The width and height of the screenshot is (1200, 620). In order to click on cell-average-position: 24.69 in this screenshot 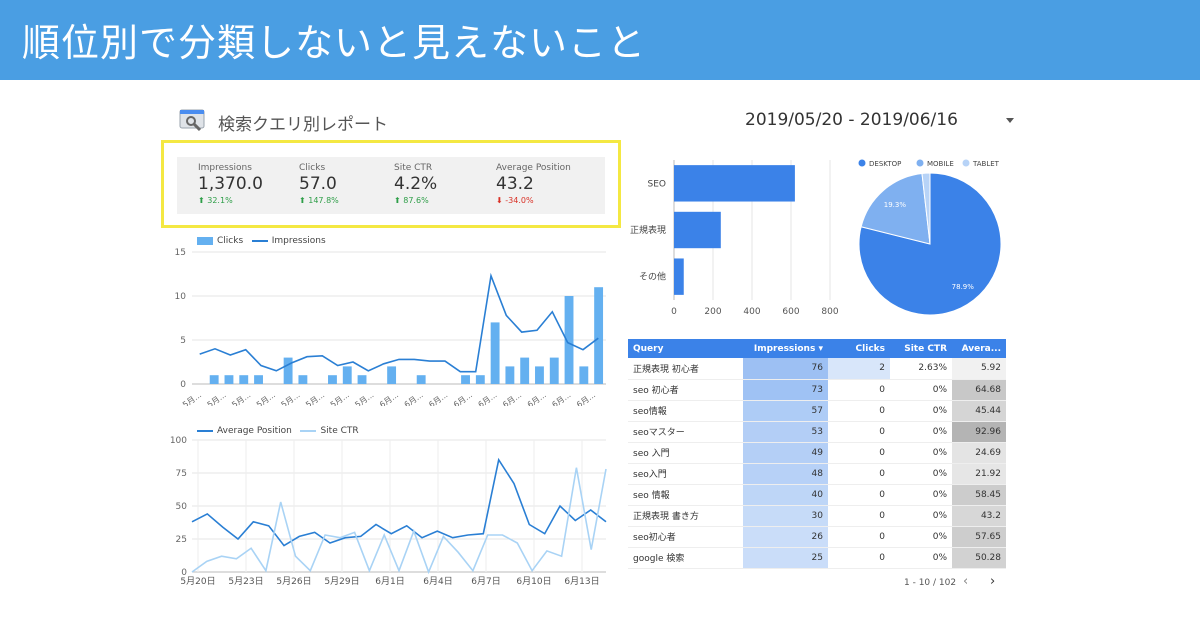, I will do `click(979, 453)`.